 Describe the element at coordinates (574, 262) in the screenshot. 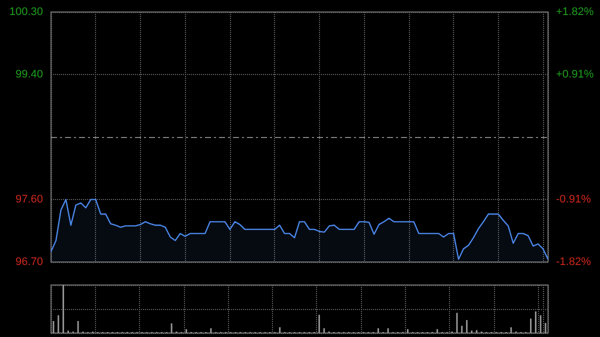

I see `y2-tick-label: -1.82%` at that location.